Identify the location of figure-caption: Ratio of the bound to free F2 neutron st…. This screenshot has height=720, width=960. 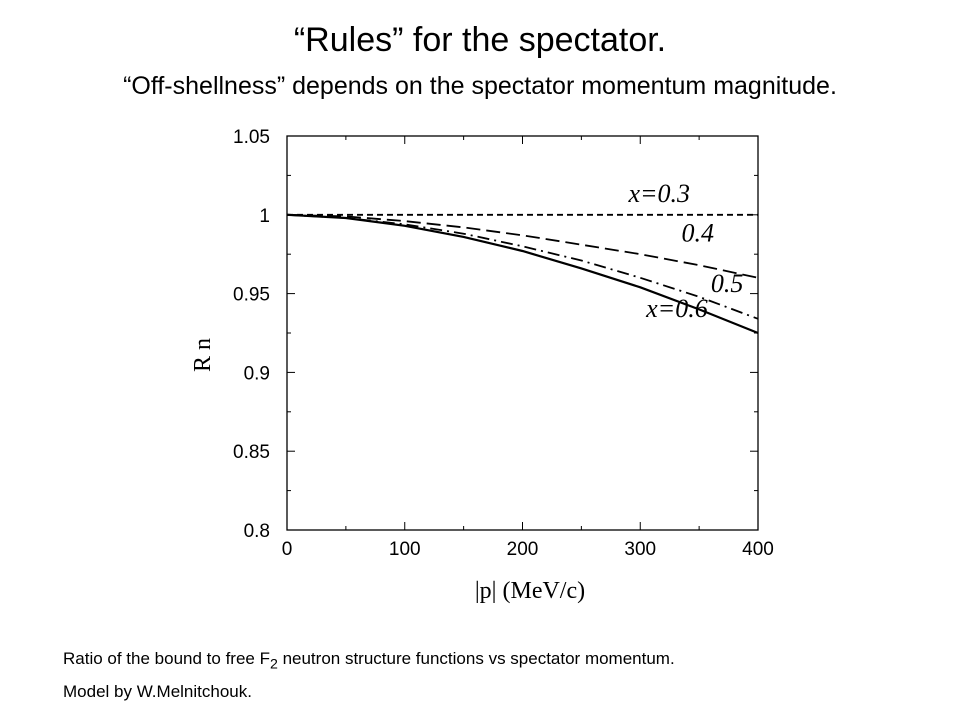
(503, 675).